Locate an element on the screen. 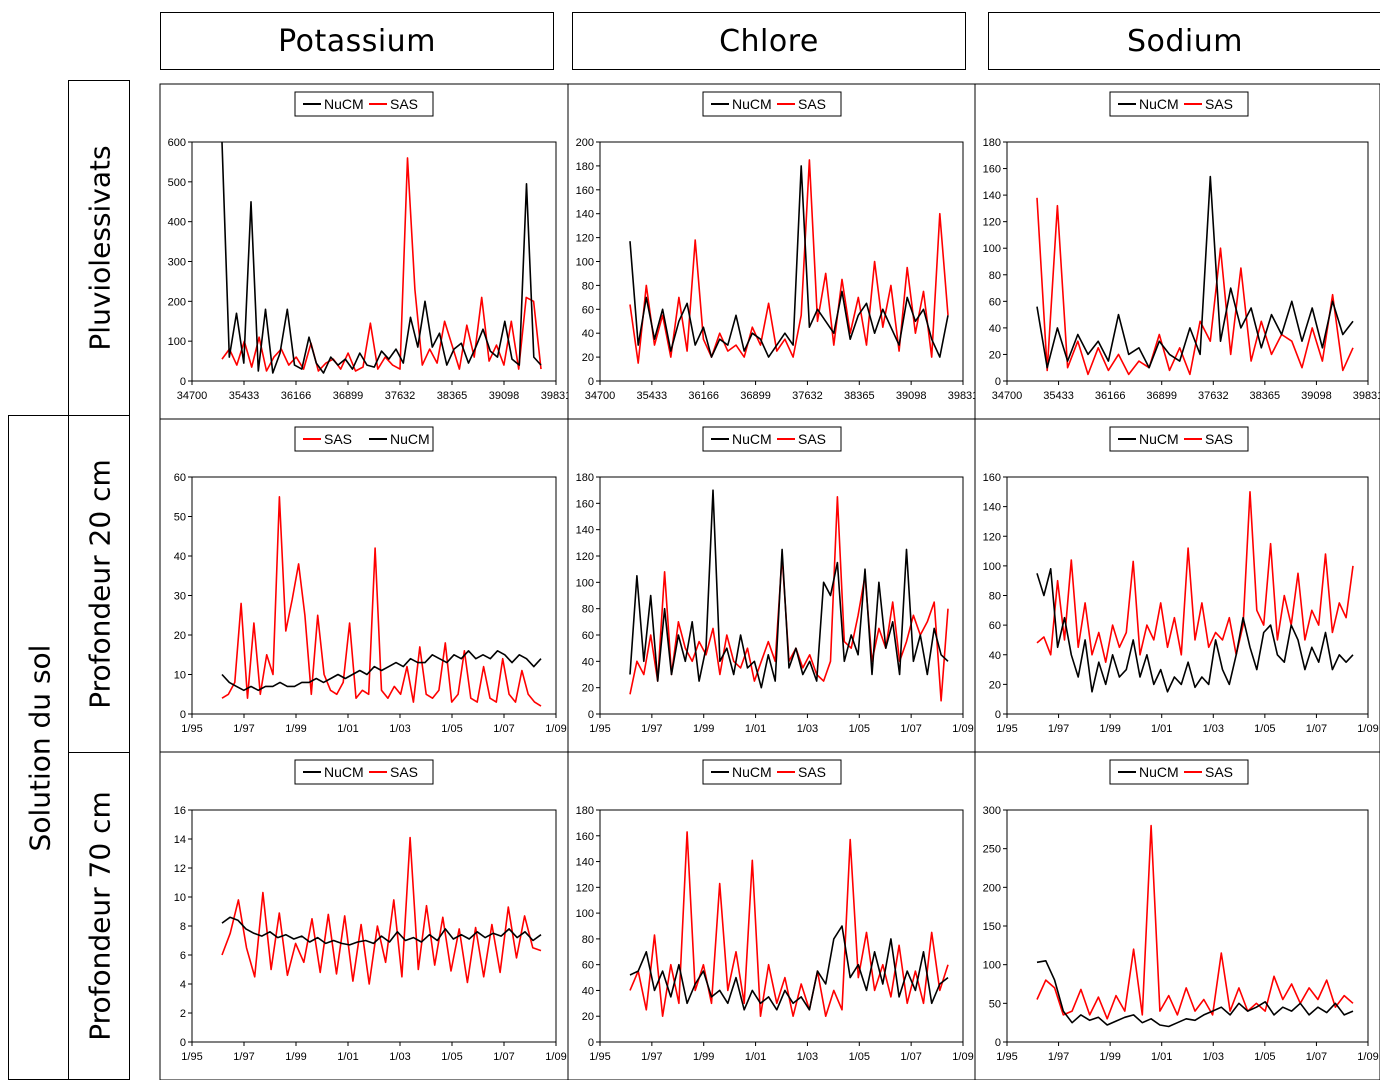  x-tick-label: 1/99 is located at coordinates (1109, 729).